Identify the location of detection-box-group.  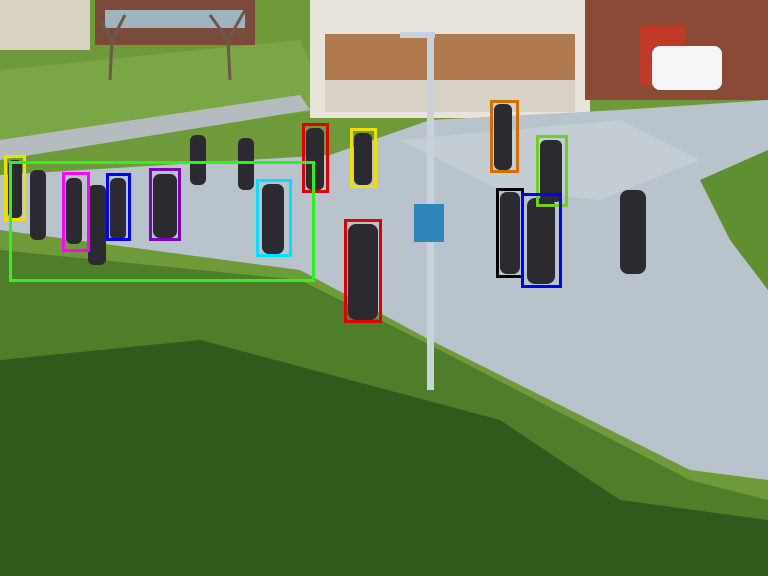
(162, 221).